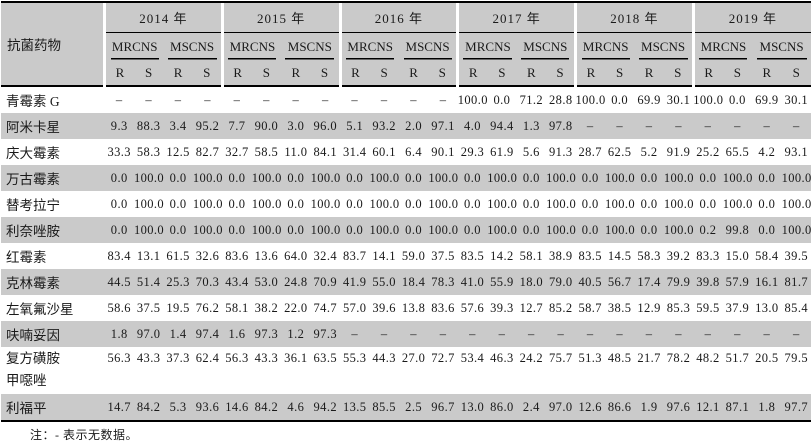 This screenshot has height=443, width=812. What do you see at coordinates (472, 307) in the screenshot?
I see `value-cell: 57.6` at bounding box center [472, 307].